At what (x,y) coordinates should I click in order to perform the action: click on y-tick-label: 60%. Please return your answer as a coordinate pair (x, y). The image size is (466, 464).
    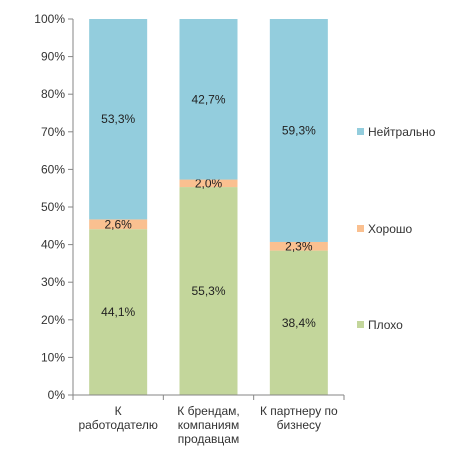
    Looking at the image, I should click on (53, 169).